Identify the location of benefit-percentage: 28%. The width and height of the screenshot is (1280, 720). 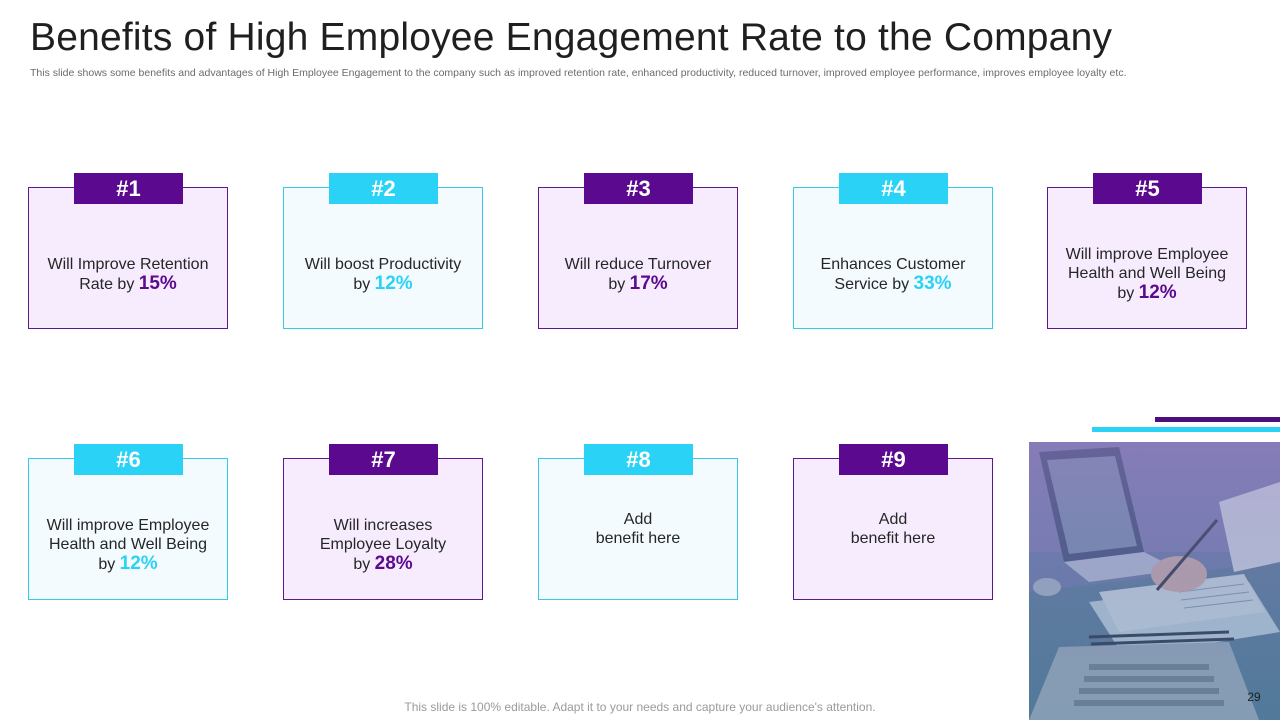
(393, 563).